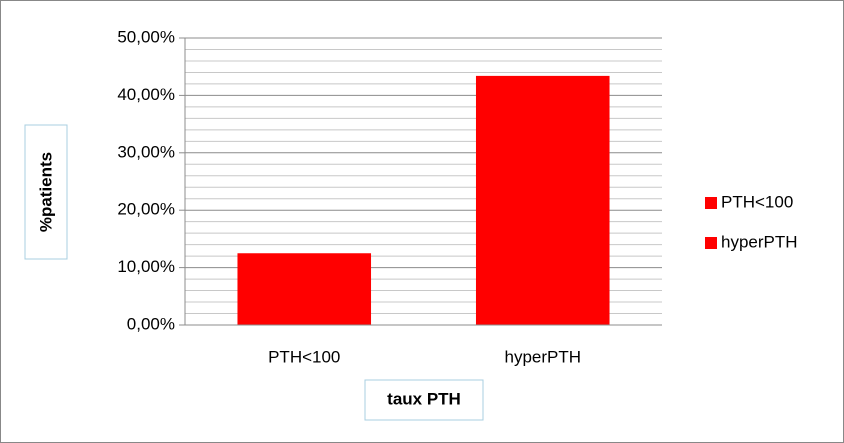 The image size is (844, 443). I want to click on y-label-box, so click(46, 192).